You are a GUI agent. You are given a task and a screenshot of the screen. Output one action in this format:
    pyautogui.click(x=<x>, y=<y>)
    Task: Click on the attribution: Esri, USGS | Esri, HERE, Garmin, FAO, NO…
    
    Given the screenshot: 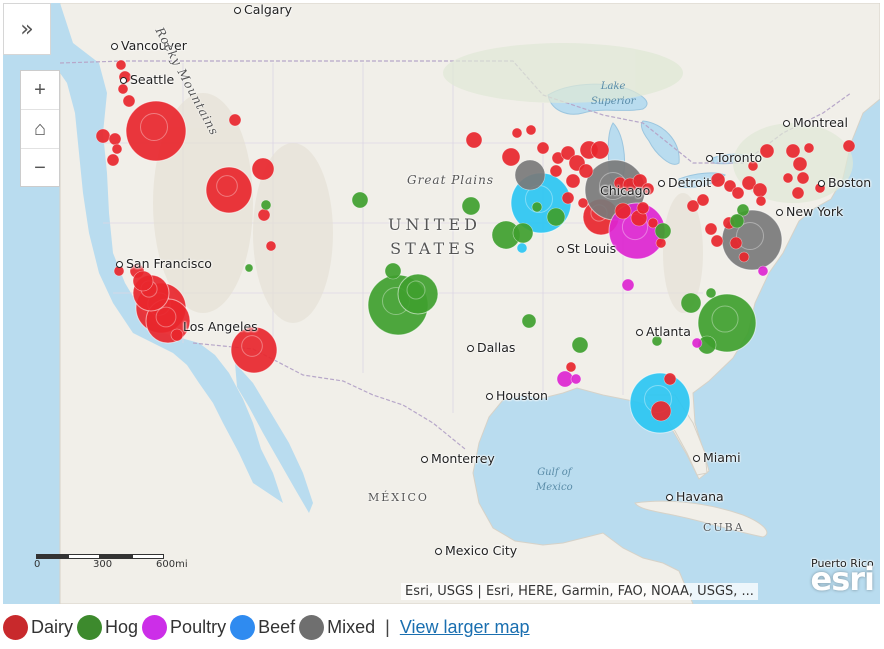 What is the action you would take?
    pyautogui.click(x=579, y=591)
    